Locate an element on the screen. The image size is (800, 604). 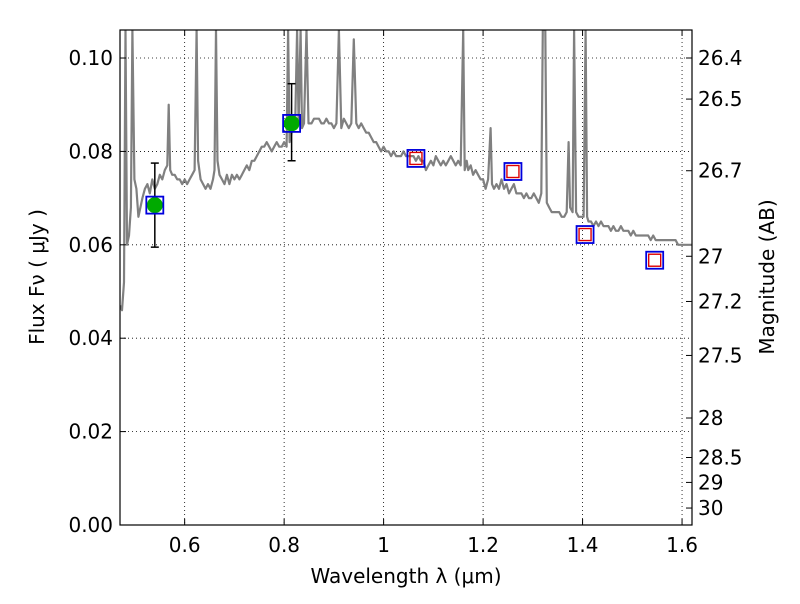
x-tick-label: 1.6 is located at coordinates (682, 545).